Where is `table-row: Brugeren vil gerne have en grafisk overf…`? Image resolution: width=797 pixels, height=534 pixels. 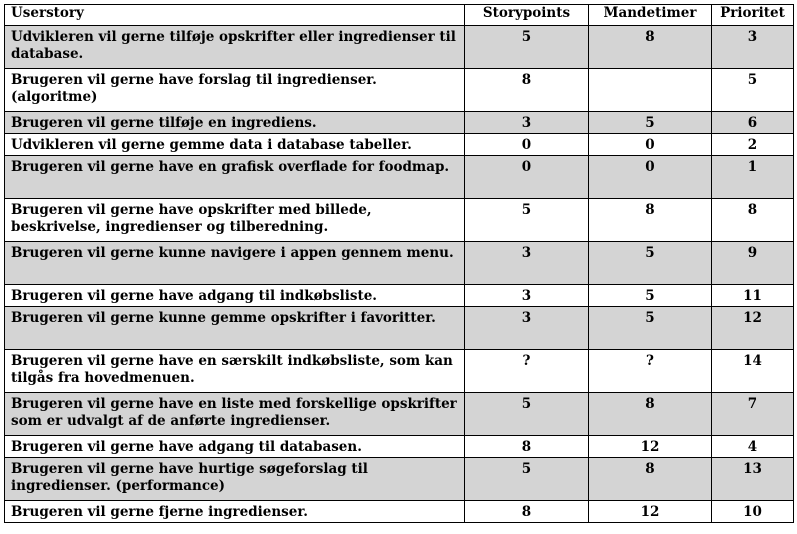
table-row: Brugeren vil gerne have en grafisk overf… is located at coordinates (399, 177).